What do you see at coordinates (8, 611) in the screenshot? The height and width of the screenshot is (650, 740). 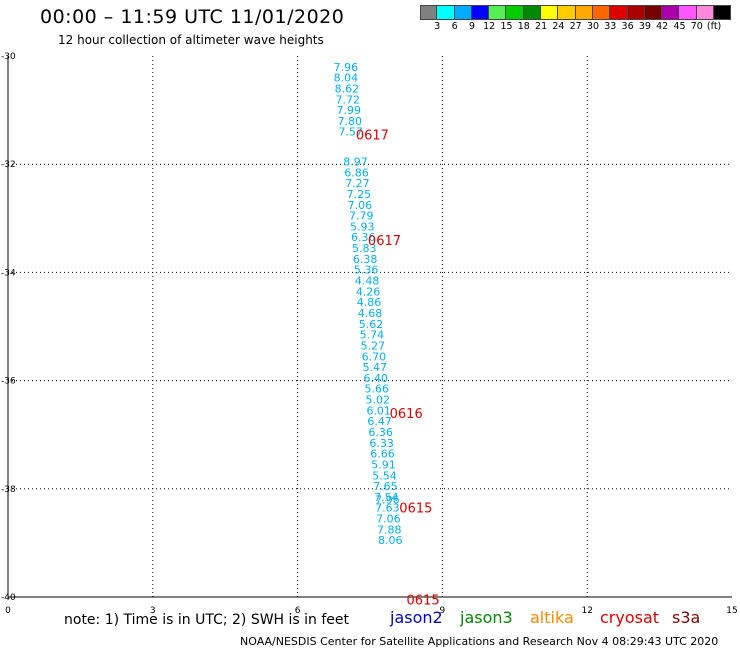 I see `x-tick-label: 0` at bounding box center [8, 611].